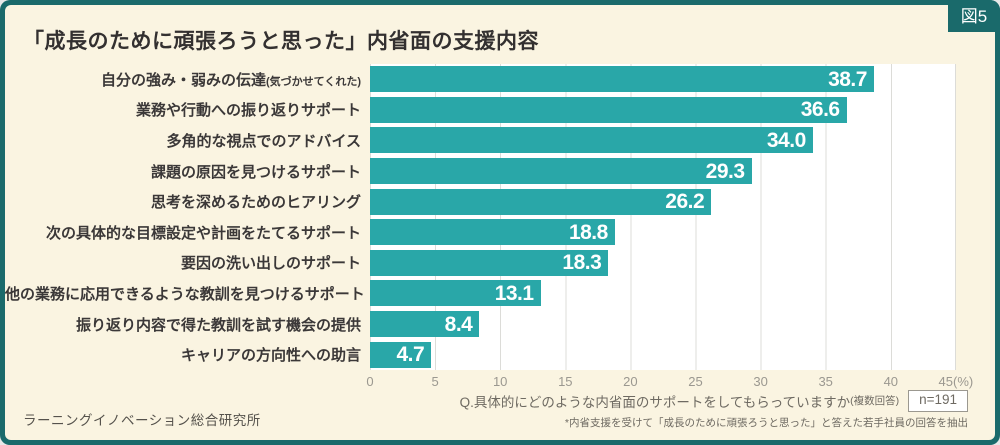 Image resolution: width=1000 pixels, height=445 pixels. What do you see at coordinates (370, 381) in the screenshot?
I see `x-axis-tick-label: 0` at bounding box center [370, 381].